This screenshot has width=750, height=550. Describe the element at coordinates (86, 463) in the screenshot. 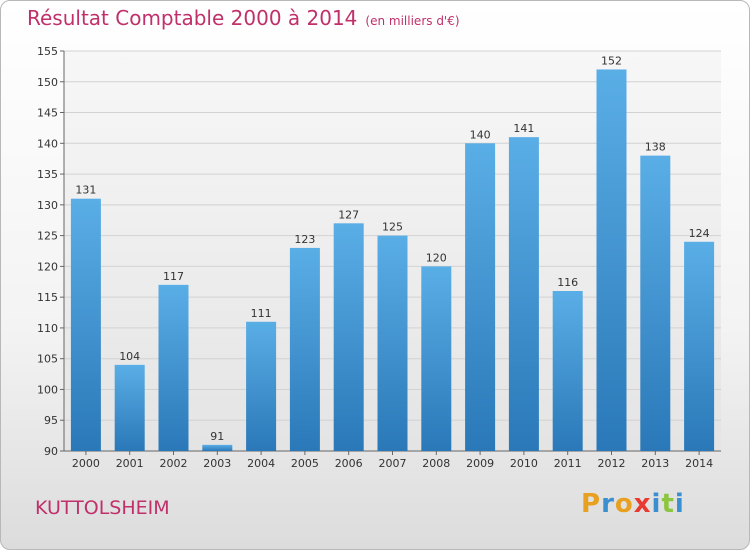

I see `x-tick-label: 2000` at that location.